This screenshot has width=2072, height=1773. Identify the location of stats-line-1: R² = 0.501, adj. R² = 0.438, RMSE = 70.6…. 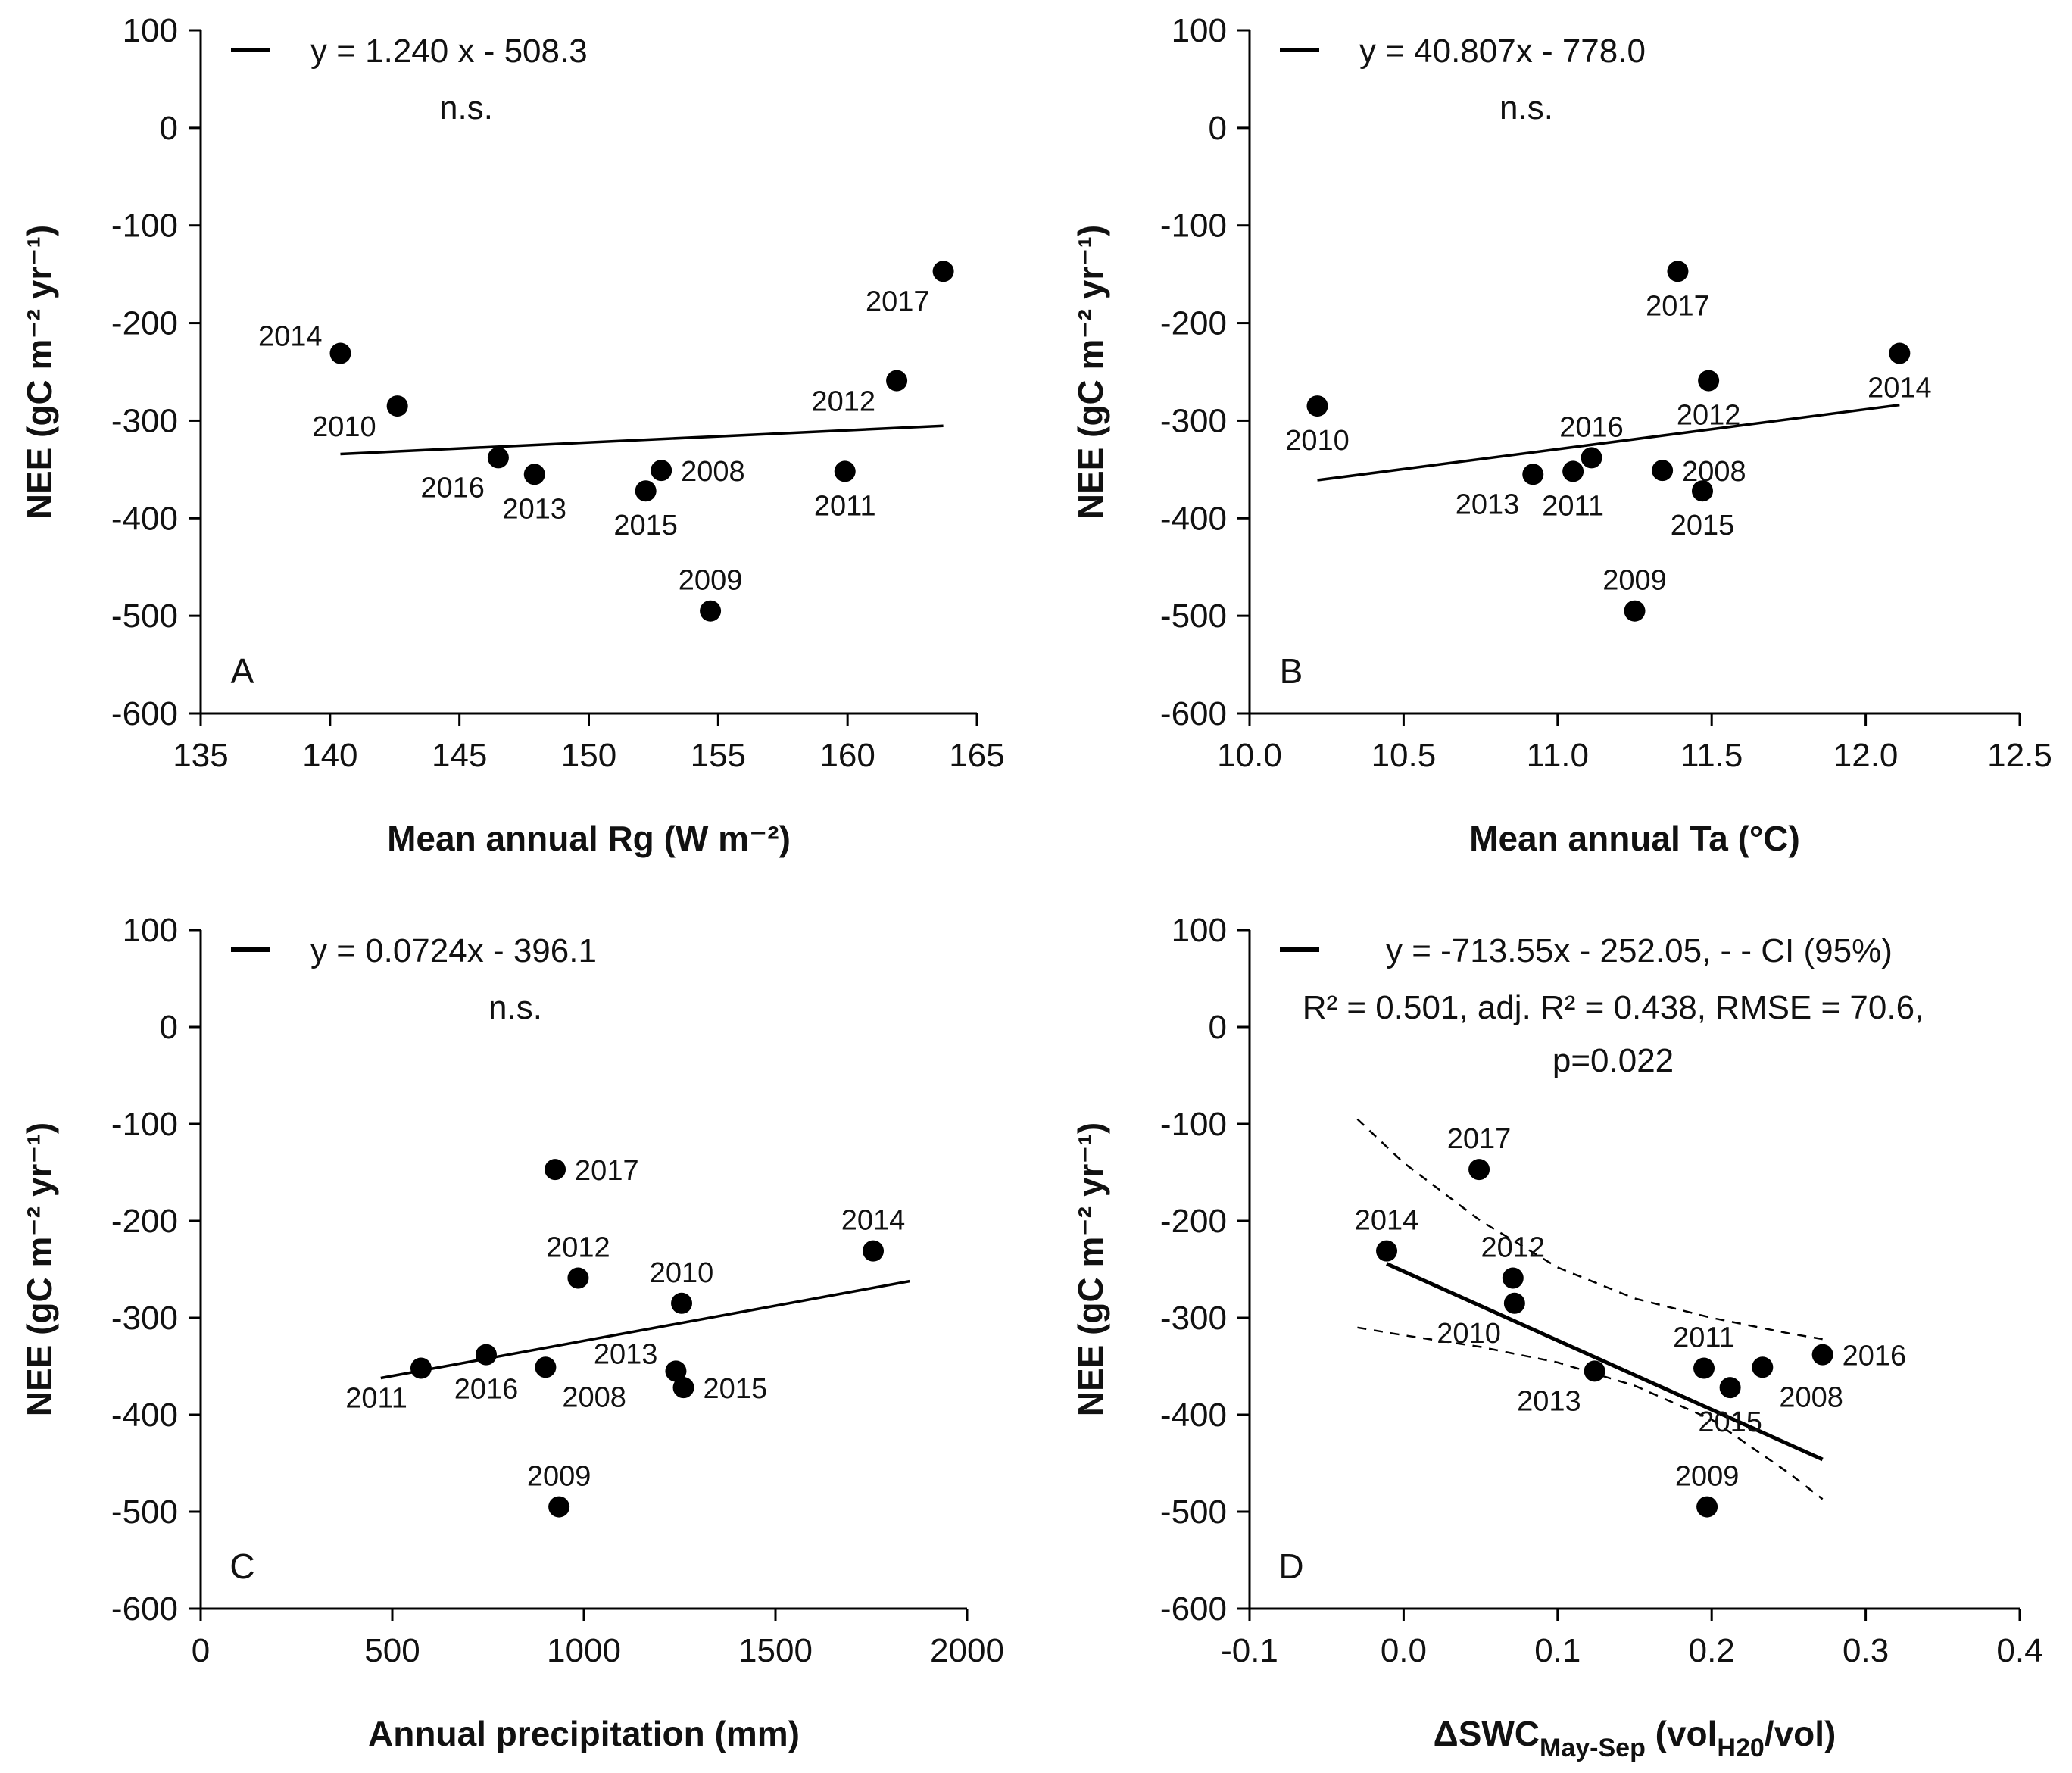
(1613, 1008).